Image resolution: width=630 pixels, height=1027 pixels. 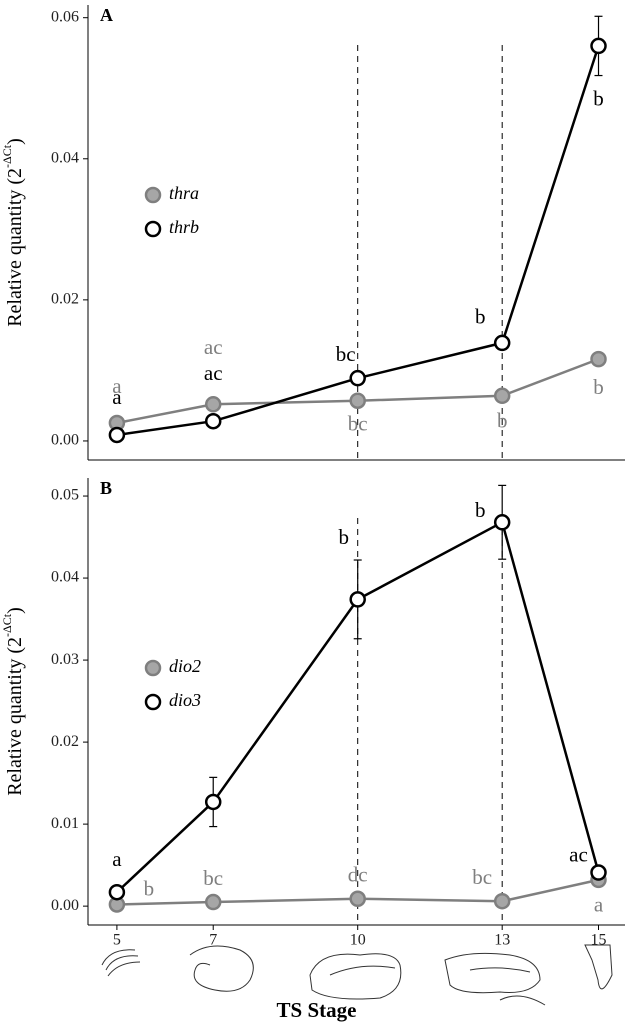 What do you see at coordinates (185, 700) in the screenshot?
I see `legend-label: dio3` at bounding box center [185, 700].